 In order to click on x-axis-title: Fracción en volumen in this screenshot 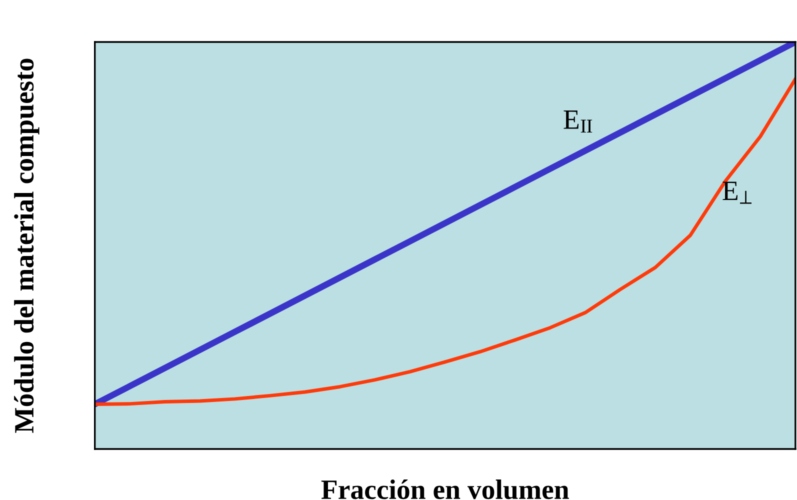, I will do `click(445, 490)`.